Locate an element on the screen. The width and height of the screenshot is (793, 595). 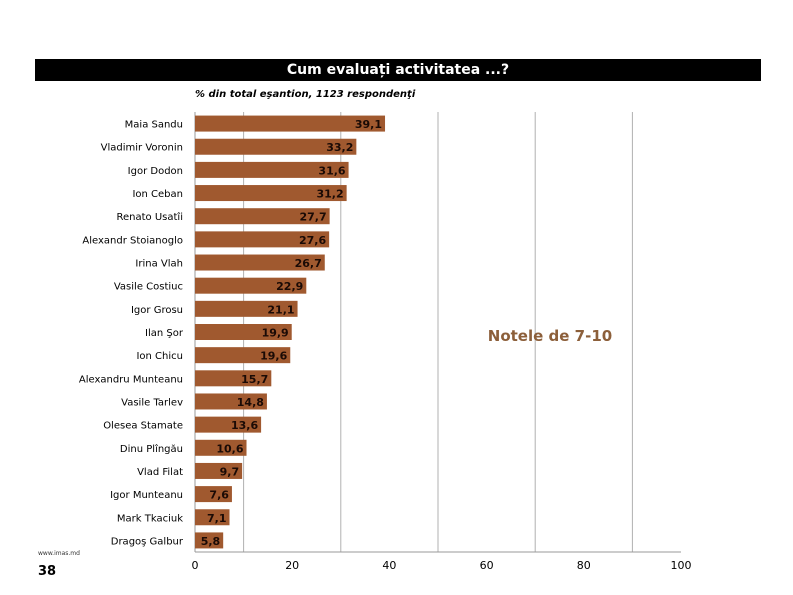
x-tick-label: 100 is located at coordinates (681, 565).